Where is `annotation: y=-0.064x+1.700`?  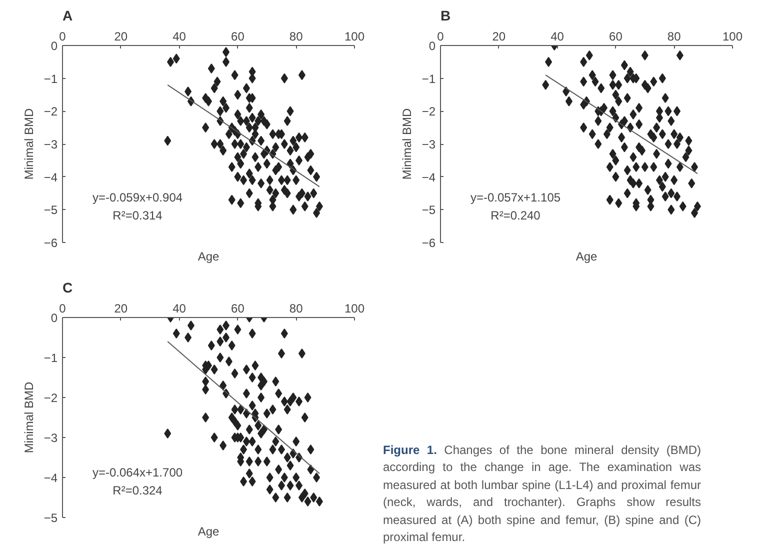 annotation: y=-0.064x+1.700 is located at coordinates (137, 473).